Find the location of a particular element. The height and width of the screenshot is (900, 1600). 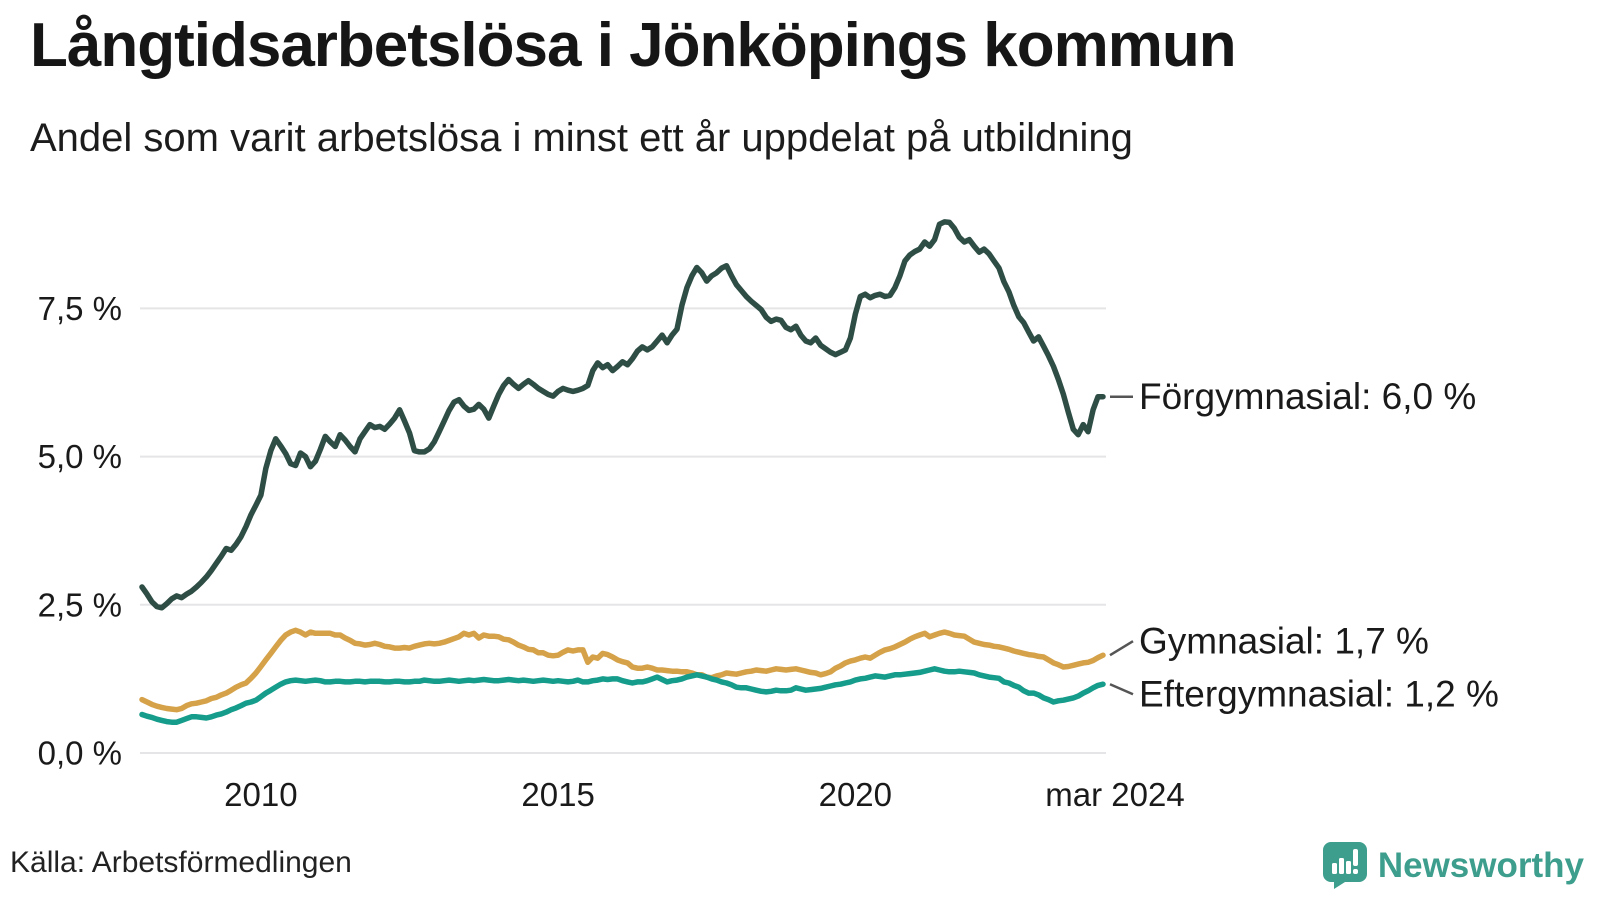

newsworthy-logo: Newsworthy is located at coordinates (1453, 865).